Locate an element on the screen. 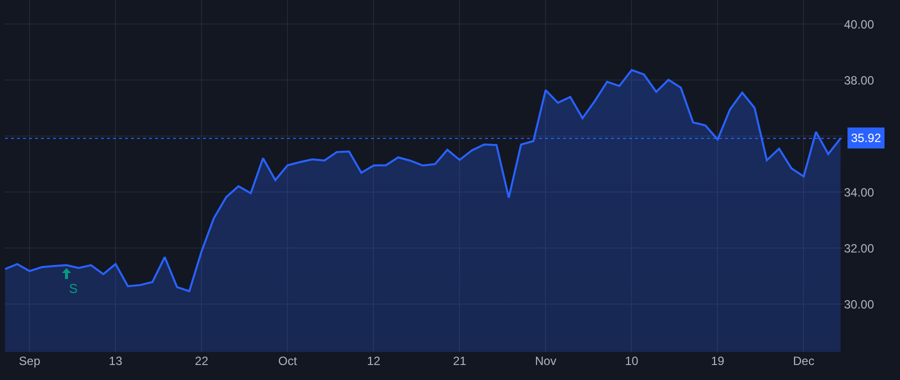 This screenshot has width=900, height=380. x-tick-label: 22 is located at coordinates (201, 361).